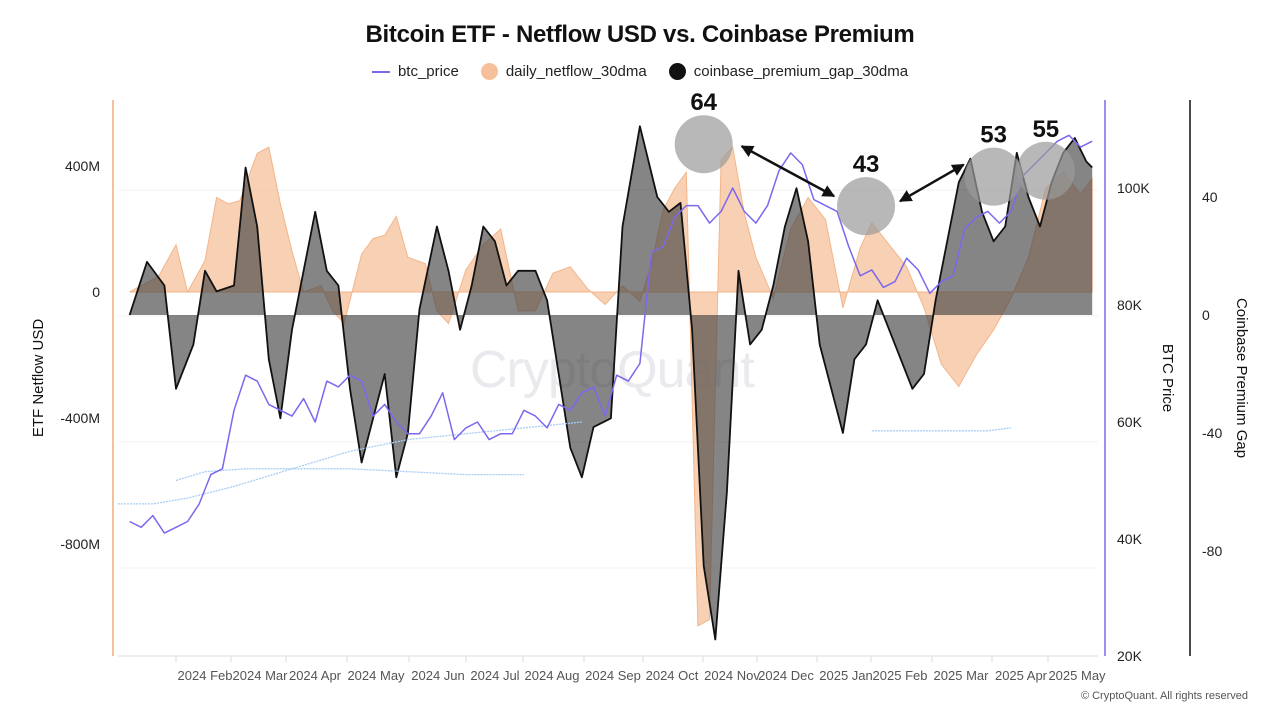 This screenshot has height=719, width=1280. What do you see at coordinates (866, 164) in the screenshot?
I see `annotation-label: 43` at bounding box center [866, 164].